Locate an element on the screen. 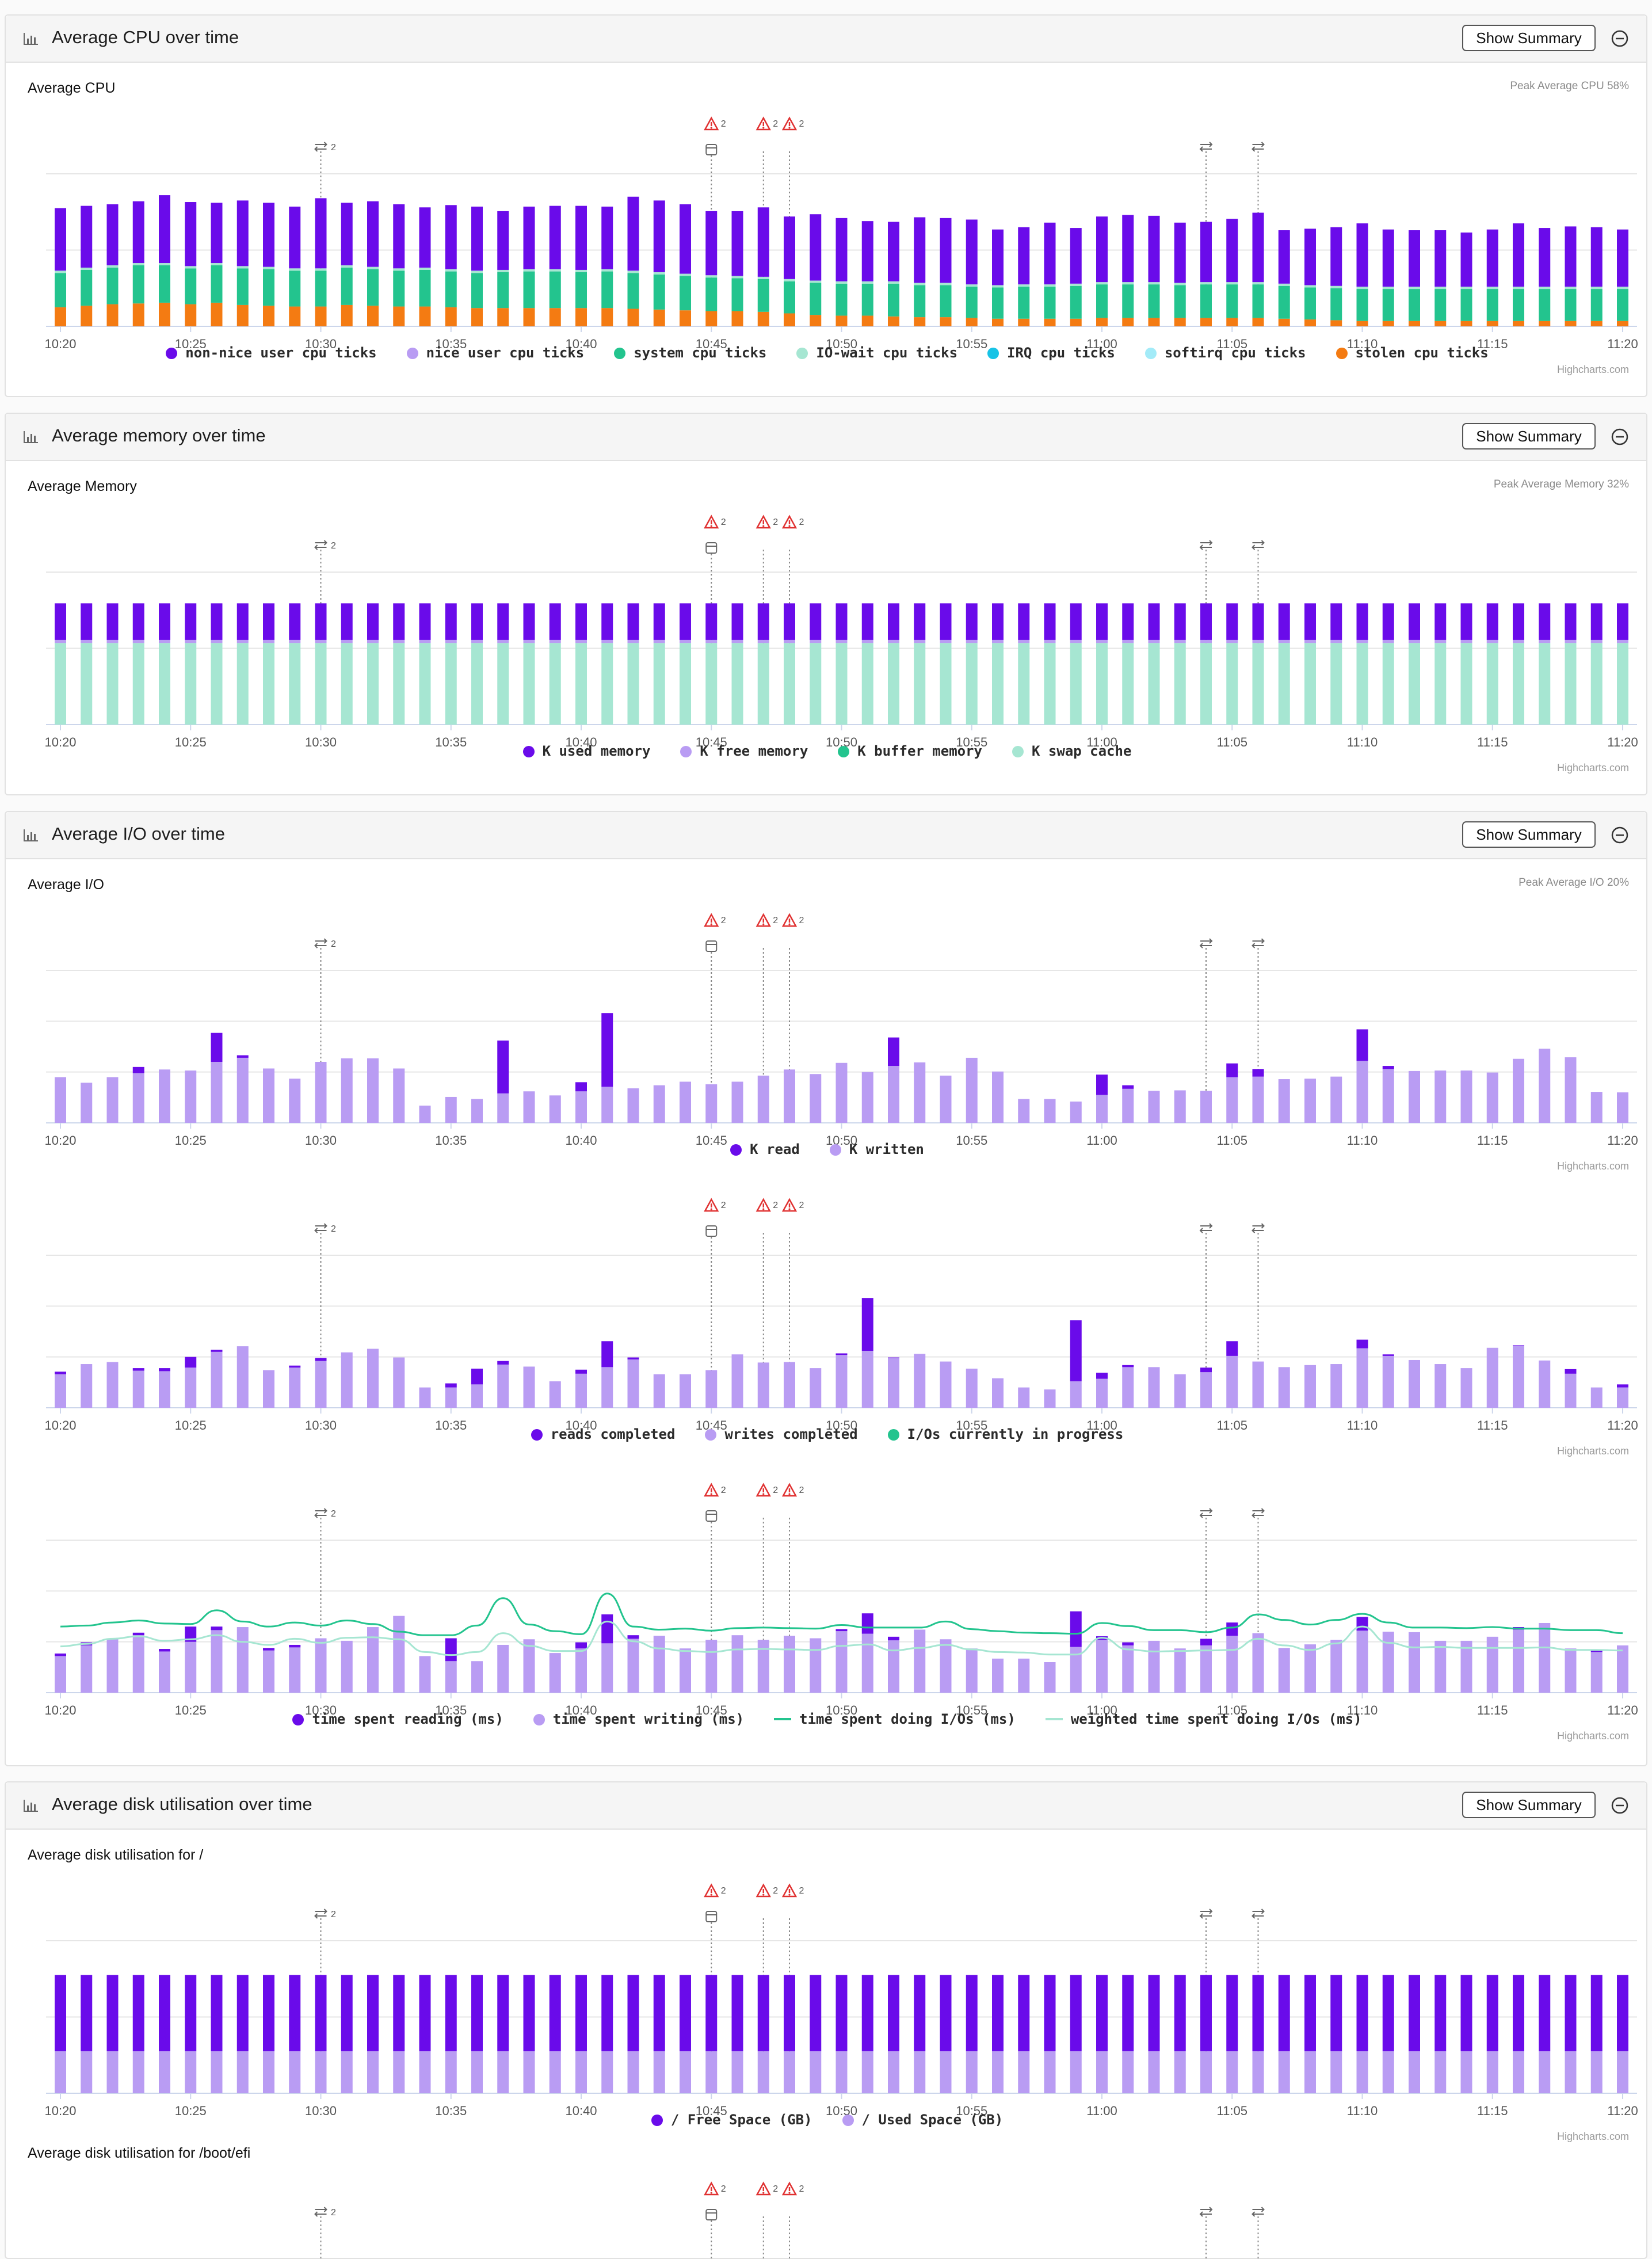  legend-item: writes completed is located at coordinates (781, 1434).